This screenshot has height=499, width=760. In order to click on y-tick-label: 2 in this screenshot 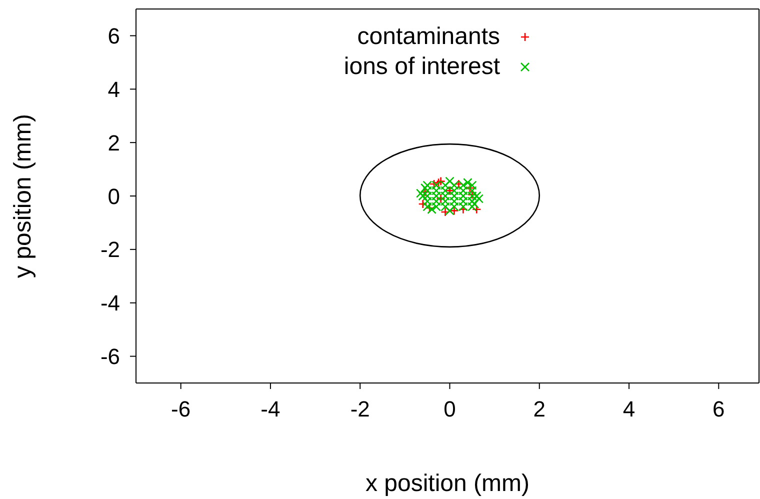, I will do `click(114, 143)`.